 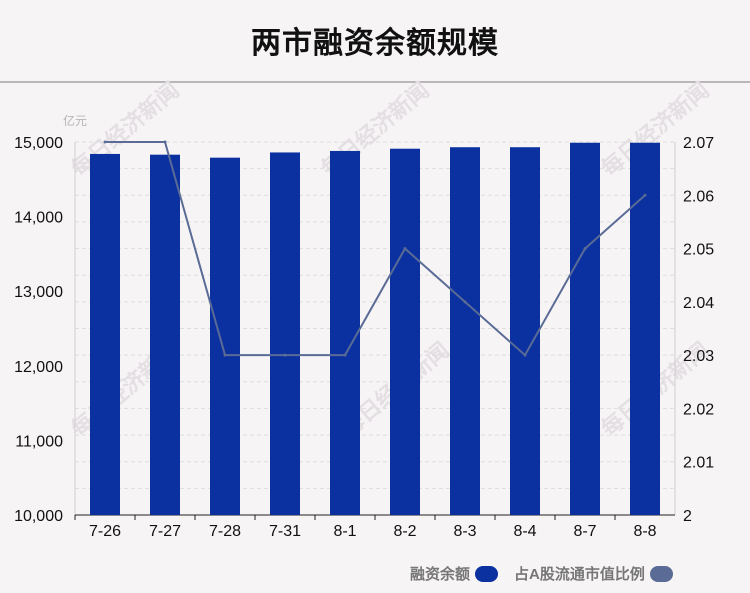 I want to click on y-left-unit-label: 亿元, so click(x=75, y=120).